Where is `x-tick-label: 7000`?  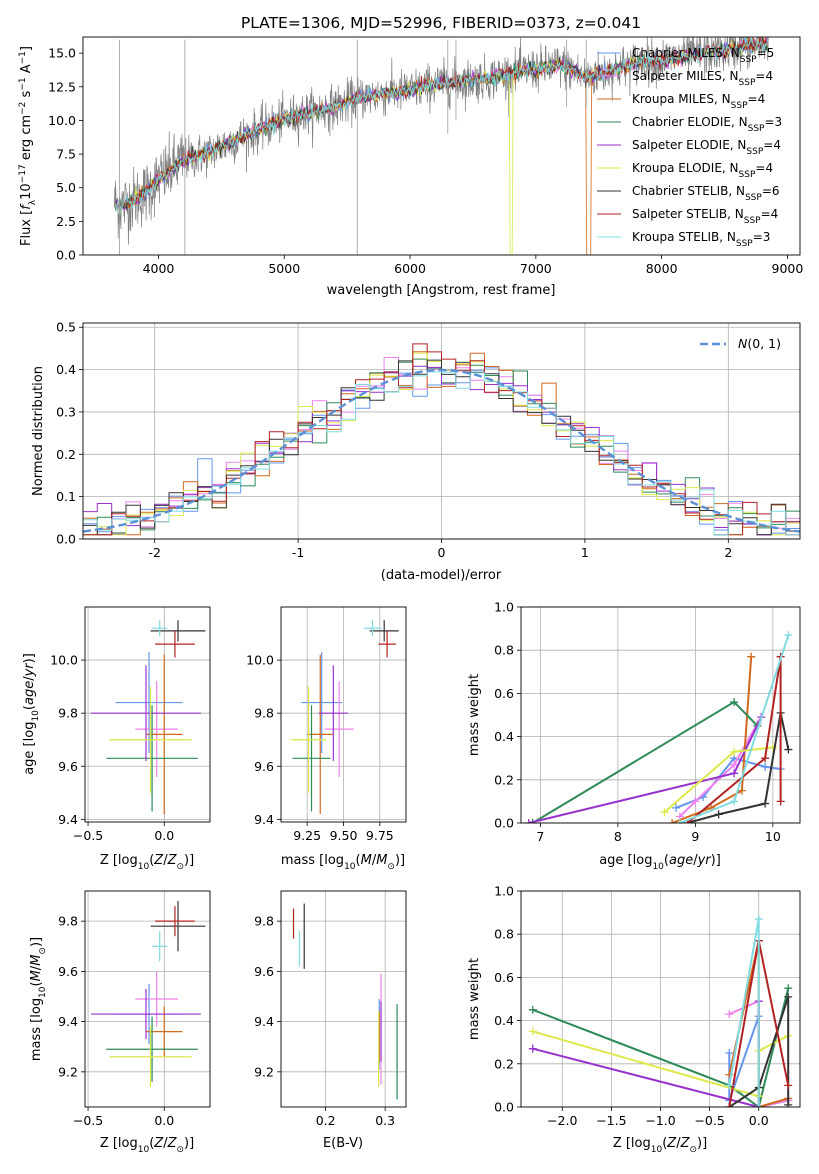
x-tick-label: 7000 is located at coordinates (536, 268).